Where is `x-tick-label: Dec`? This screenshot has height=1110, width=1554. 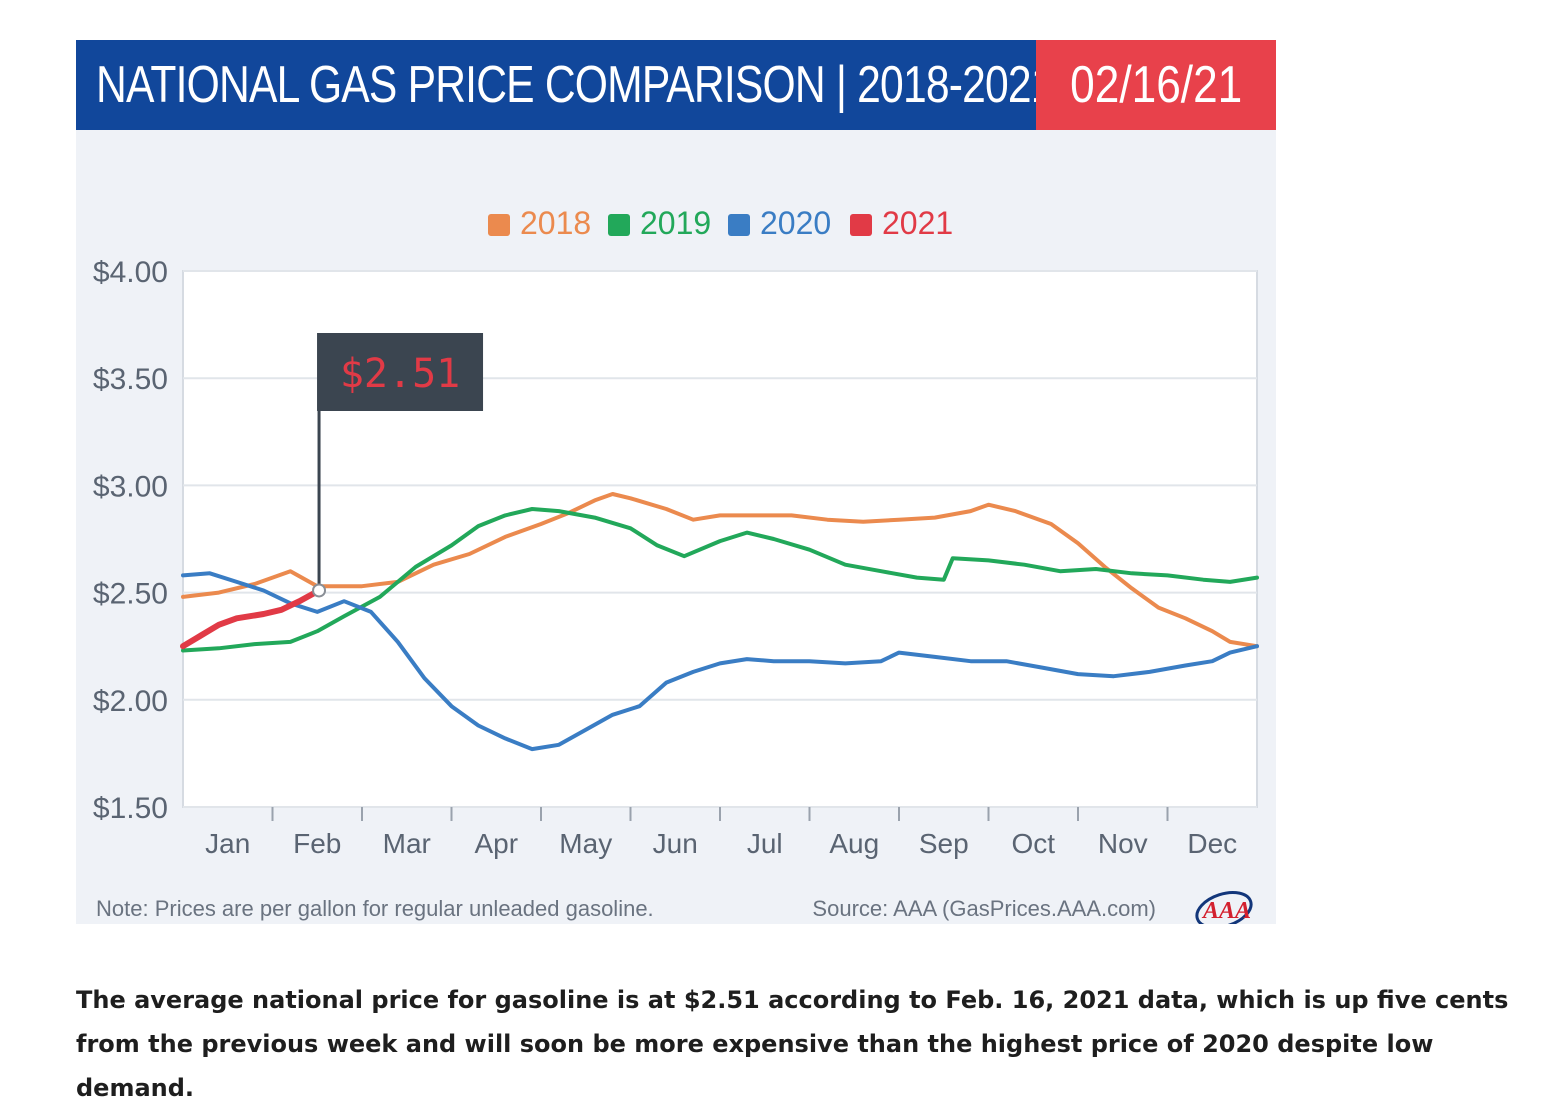
x-tick-label: Dec is located at coordinates (1212, 843).